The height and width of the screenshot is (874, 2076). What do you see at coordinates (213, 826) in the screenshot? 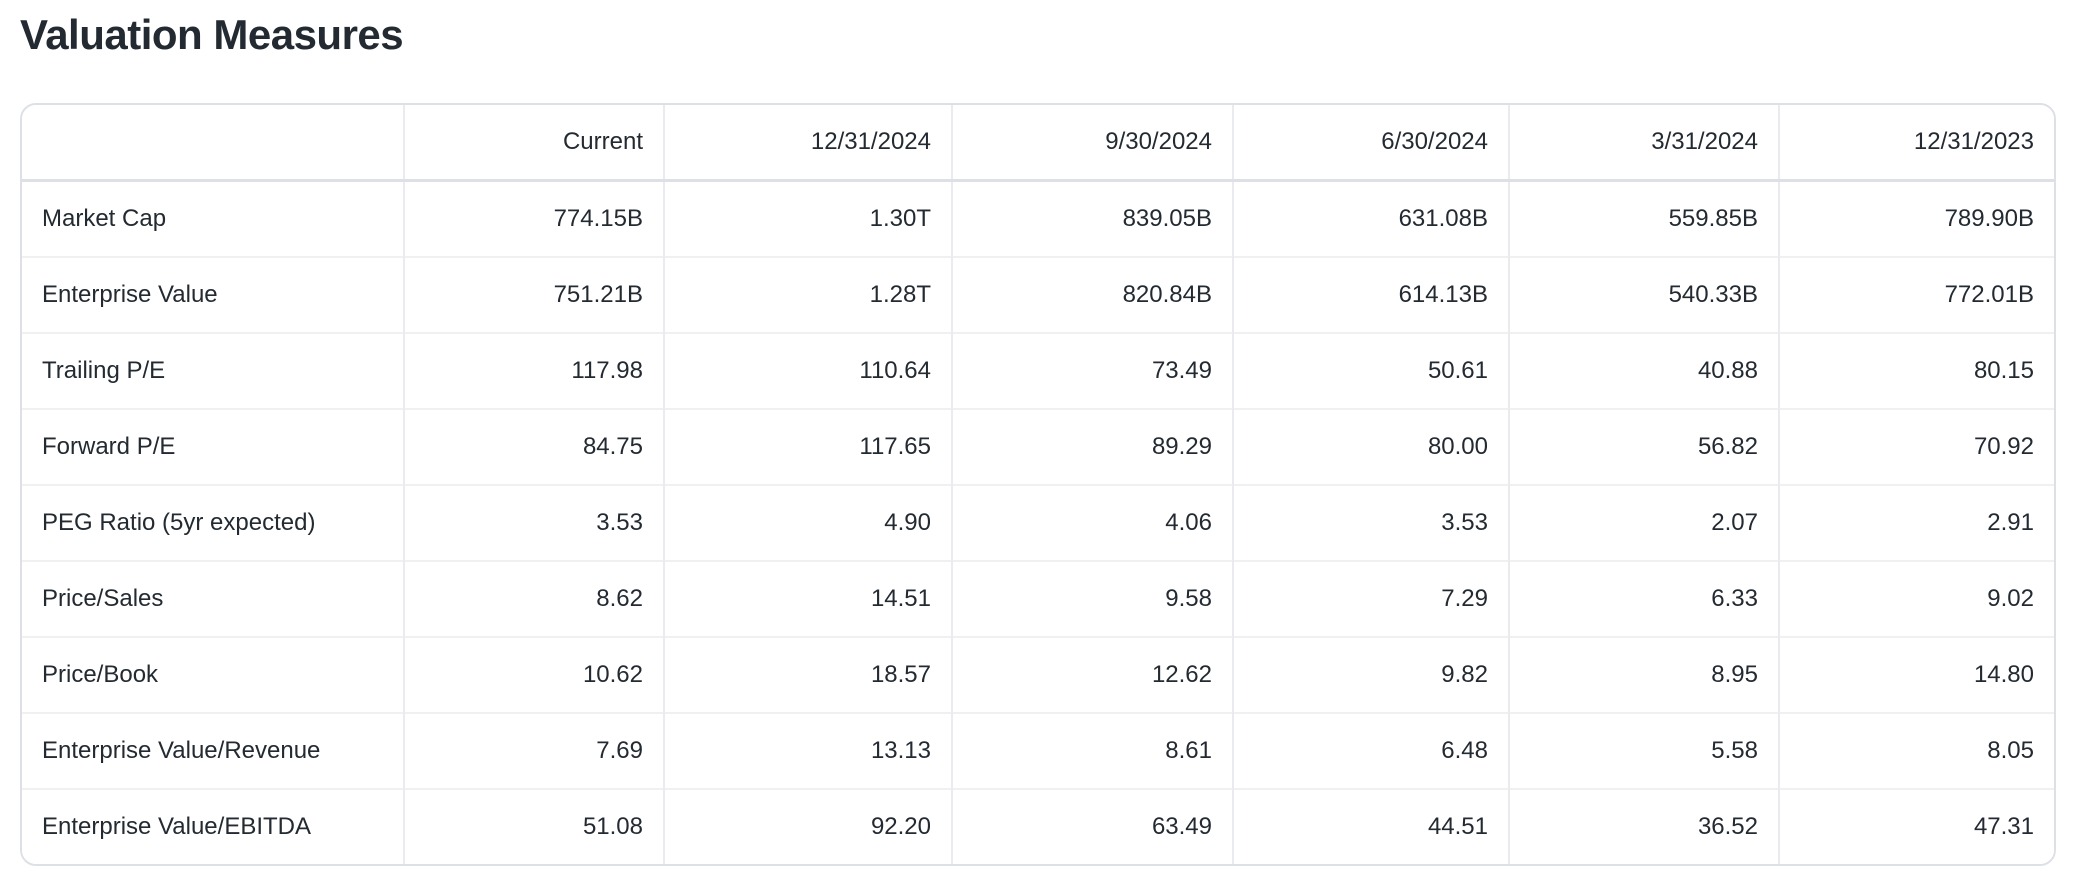
I see `metric-label: Enterprise Value/EBITDA` at bounding box center [213, 826].